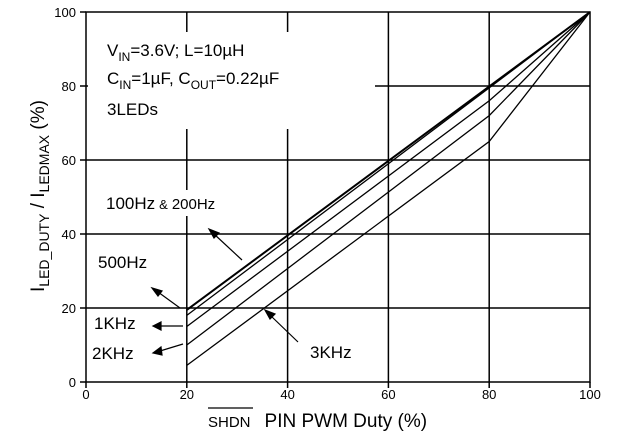  Describe the element at coordinates (169, 300) in the screenshot. I see `arrow-500hz-line` at that location.